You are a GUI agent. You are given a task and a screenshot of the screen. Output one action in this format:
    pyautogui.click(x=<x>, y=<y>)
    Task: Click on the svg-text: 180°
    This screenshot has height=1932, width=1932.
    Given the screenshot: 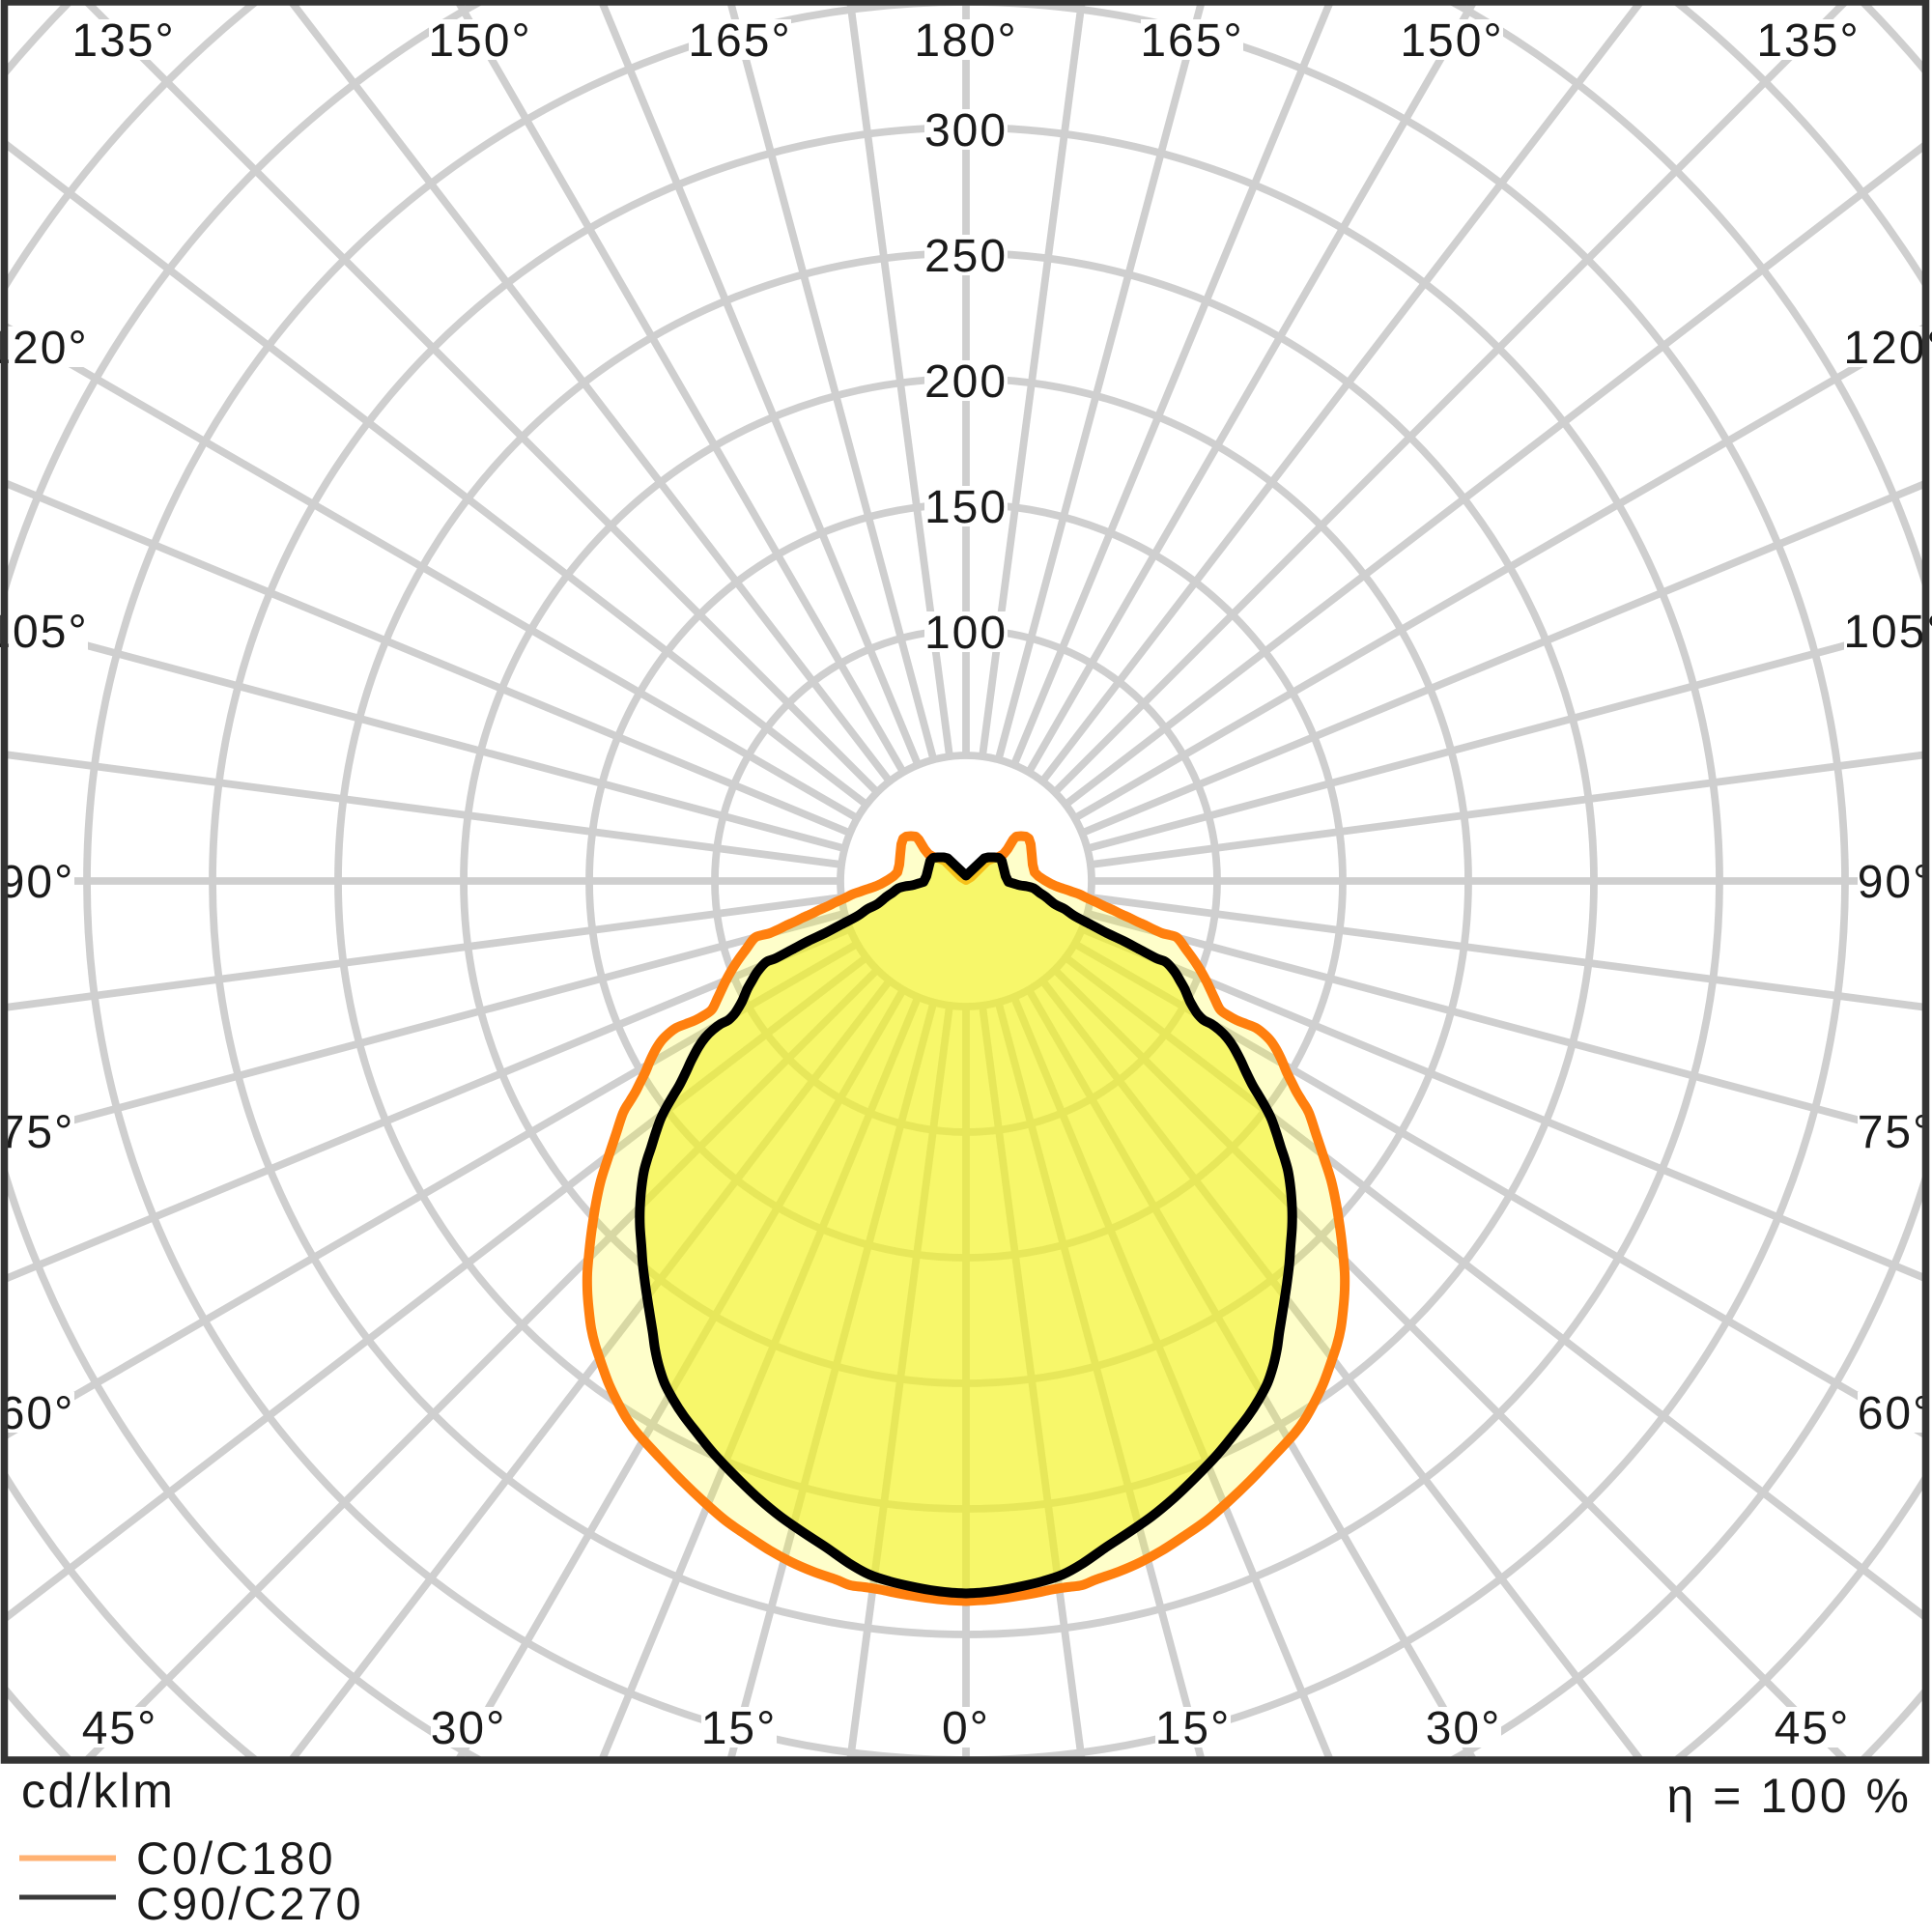 What is the action you would take?
    pyautogui.click(x=965, y=41)
    